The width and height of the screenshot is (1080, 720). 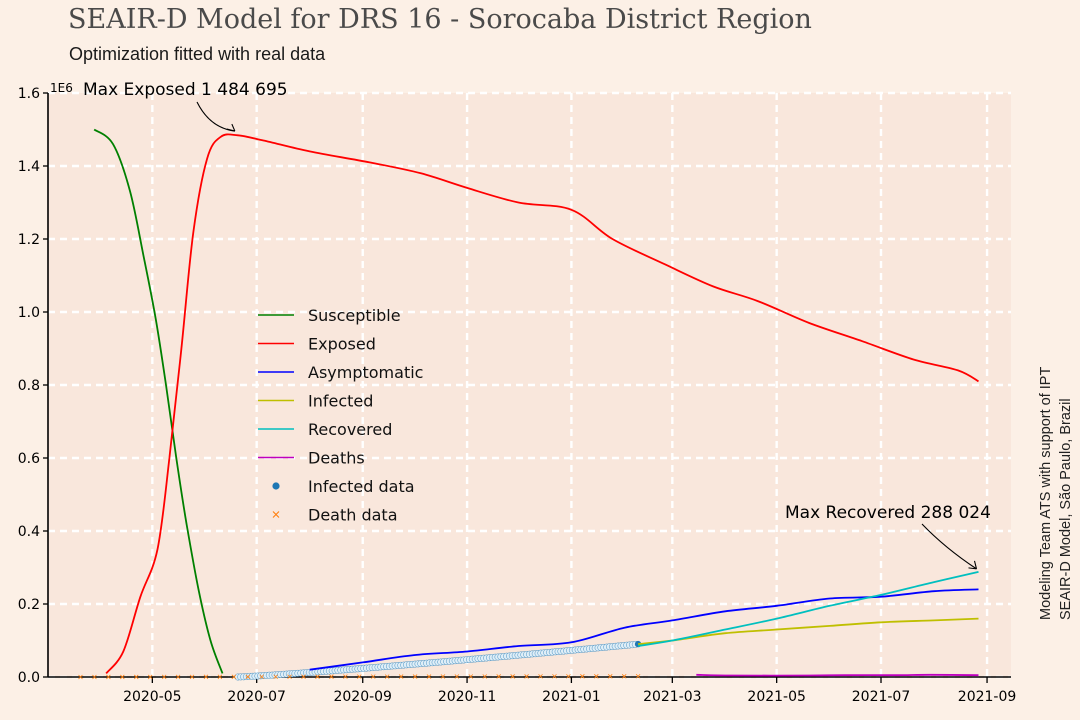 I want to click on legend-label: Exposed, so click(x=342, y=344).